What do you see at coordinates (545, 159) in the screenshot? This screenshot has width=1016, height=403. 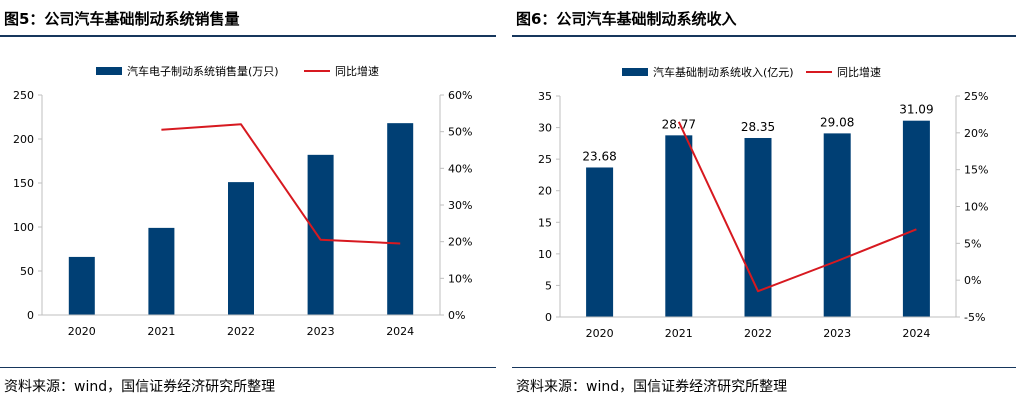 I see `y-tick-label-left: 25` at bounding box center [545, 159].